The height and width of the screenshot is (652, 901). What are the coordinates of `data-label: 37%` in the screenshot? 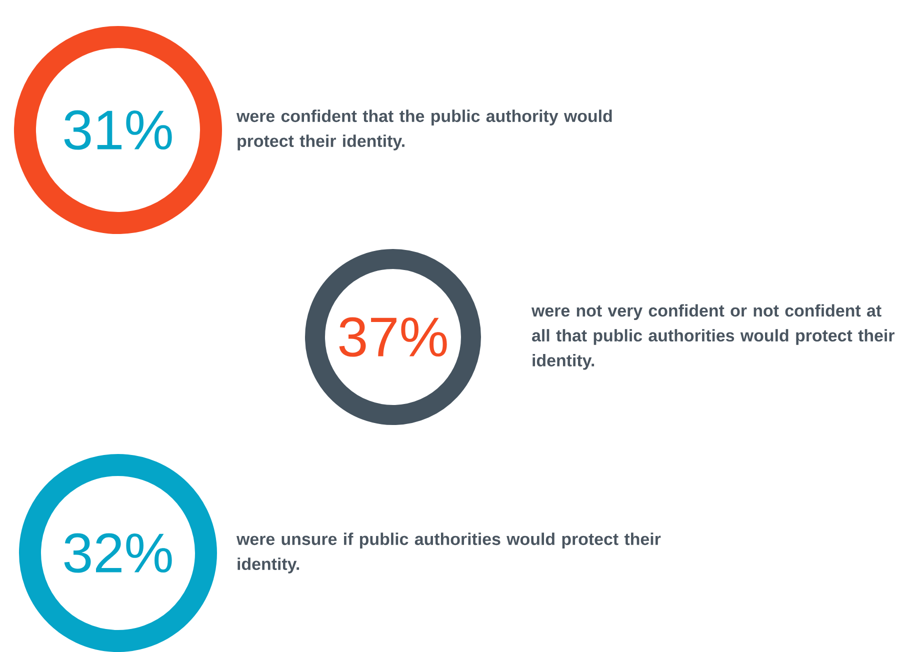 It's located at (393, 337).